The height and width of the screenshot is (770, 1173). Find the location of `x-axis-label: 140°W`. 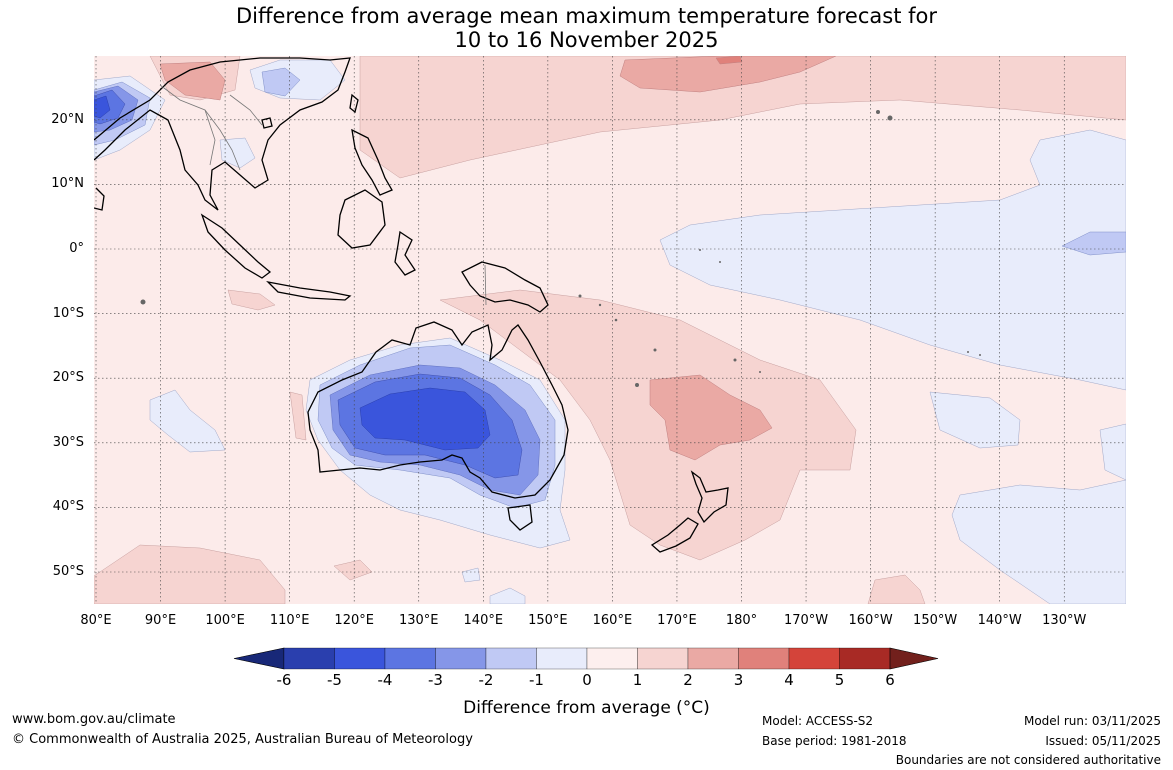

x-axis-label: 140°W is located at coordinates (999, 620).